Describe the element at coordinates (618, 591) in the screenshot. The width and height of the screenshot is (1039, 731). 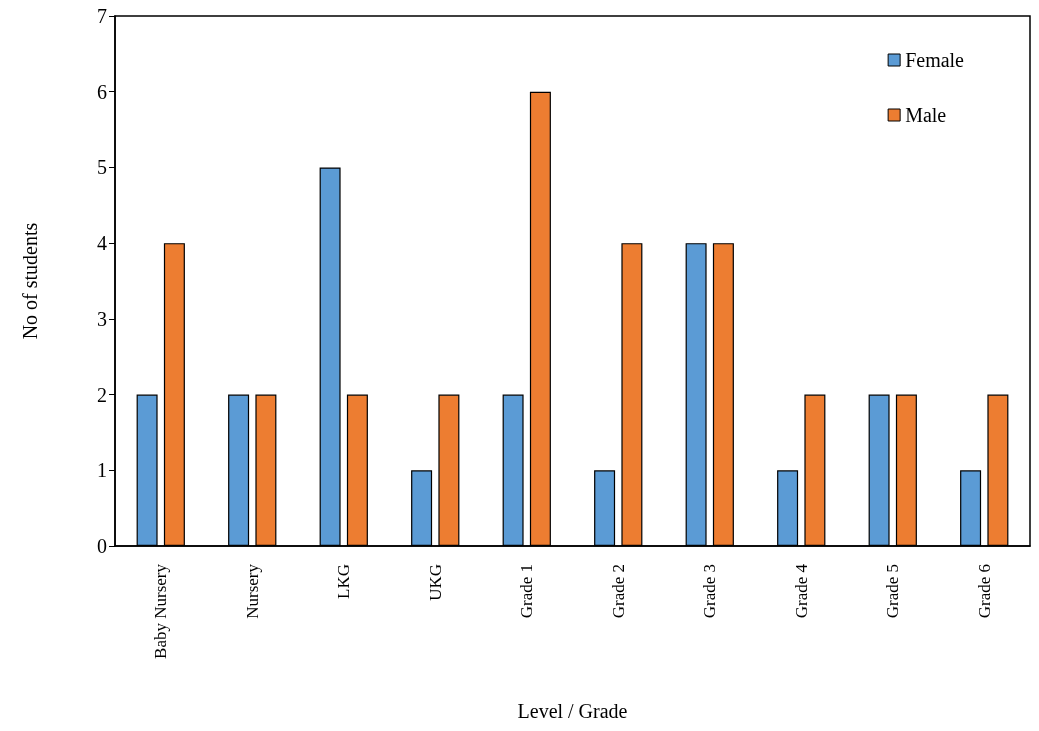
I see `x-tick-label: Grade 2` at that location.